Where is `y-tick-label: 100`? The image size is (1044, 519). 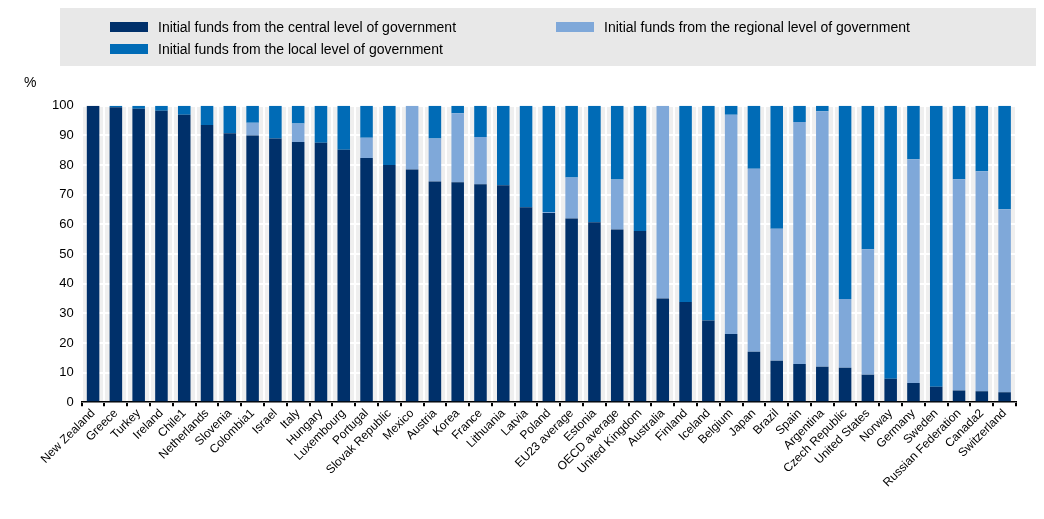 y-tick-label: 100 is located at coordinates (62, 105).